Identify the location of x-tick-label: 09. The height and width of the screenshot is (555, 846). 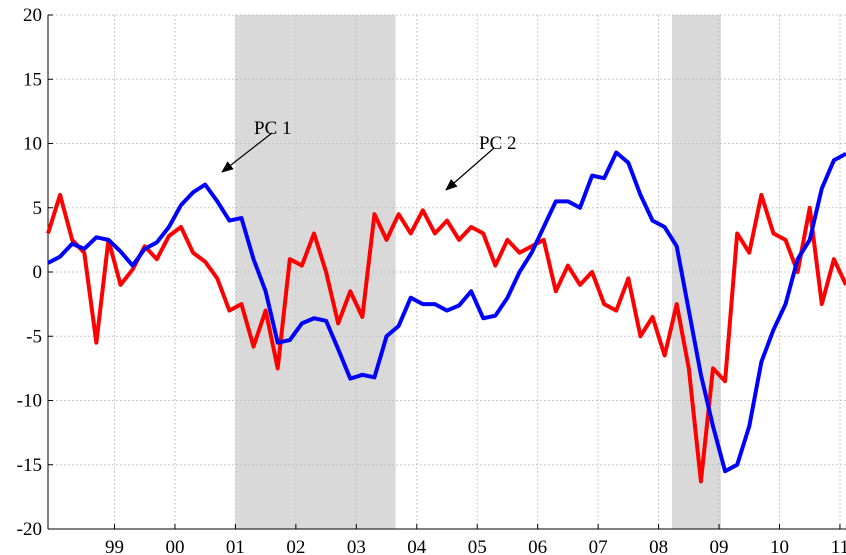
(719, 546).